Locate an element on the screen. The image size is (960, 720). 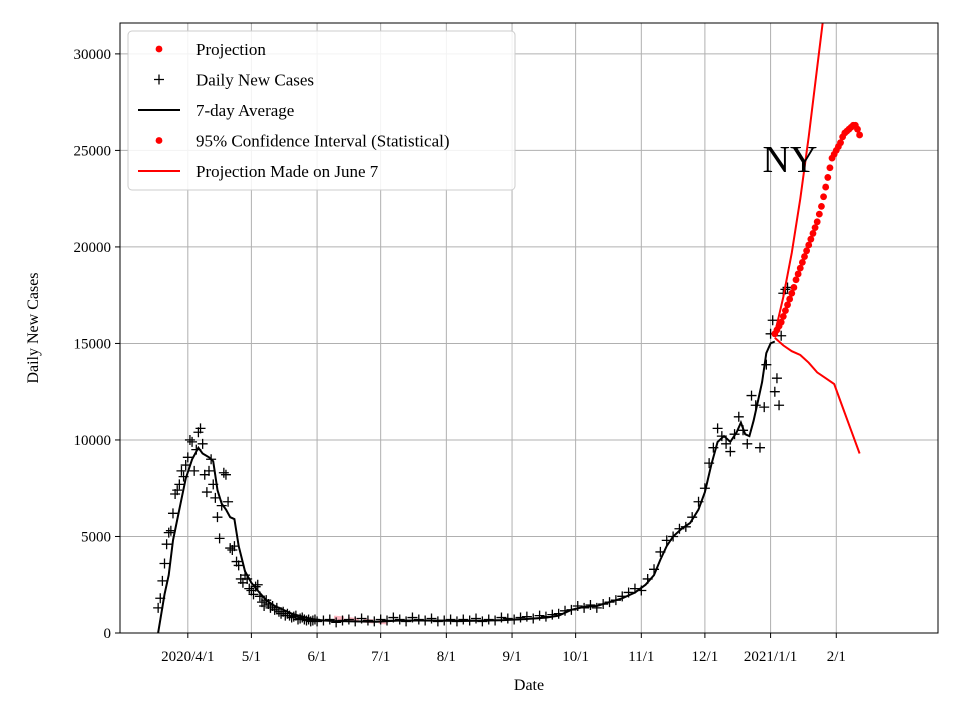
y-tick-label: 15000 is located at coordinates (93, 344).